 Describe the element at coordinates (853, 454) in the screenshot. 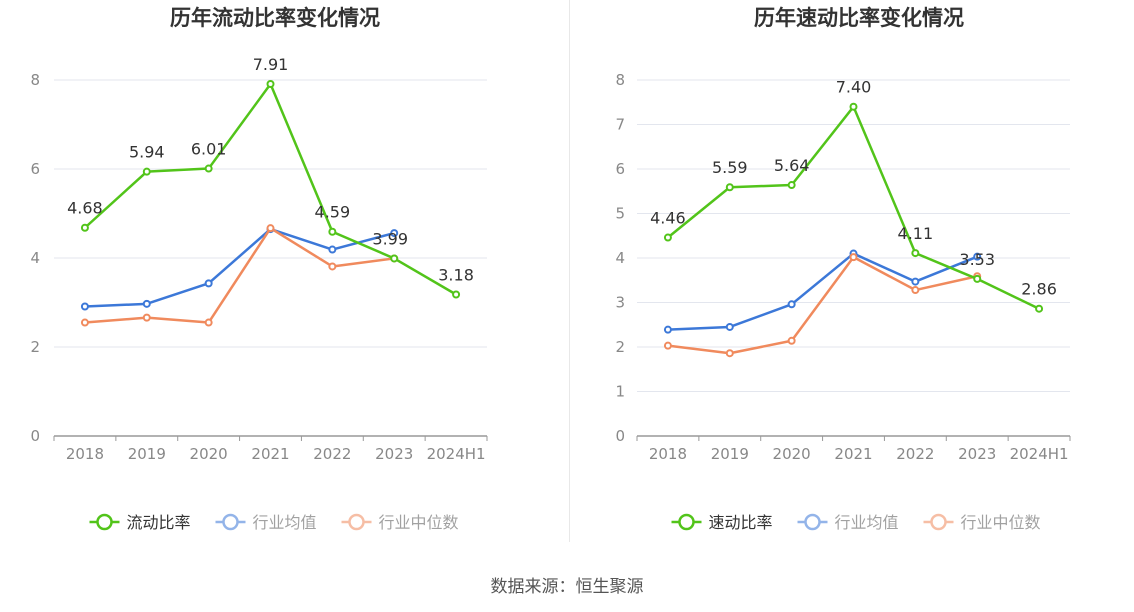

I see `x-tick-label: 2021` at that location.